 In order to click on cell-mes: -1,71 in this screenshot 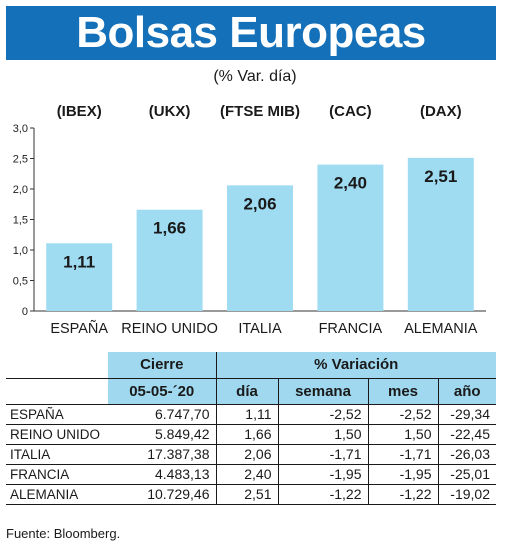, I will do `click(402, 453)`.